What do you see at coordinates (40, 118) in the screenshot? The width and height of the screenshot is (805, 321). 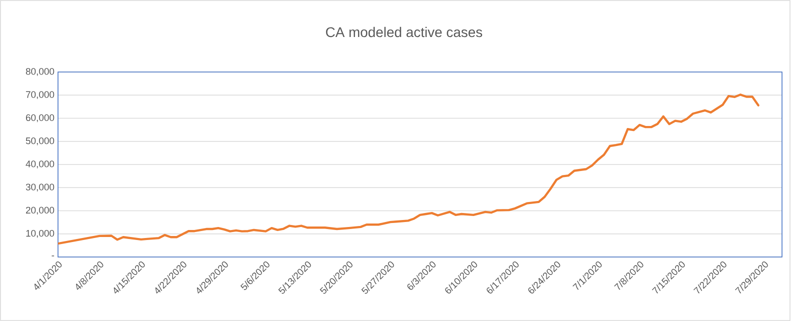 I see `y-tick-label: 60,000` at bounding box center [40, 118].